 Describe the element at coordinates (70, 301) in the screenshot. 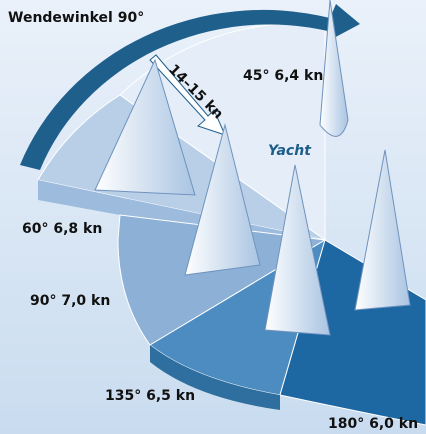

I see `sector-label: 90° 7,0 kn` at that location.